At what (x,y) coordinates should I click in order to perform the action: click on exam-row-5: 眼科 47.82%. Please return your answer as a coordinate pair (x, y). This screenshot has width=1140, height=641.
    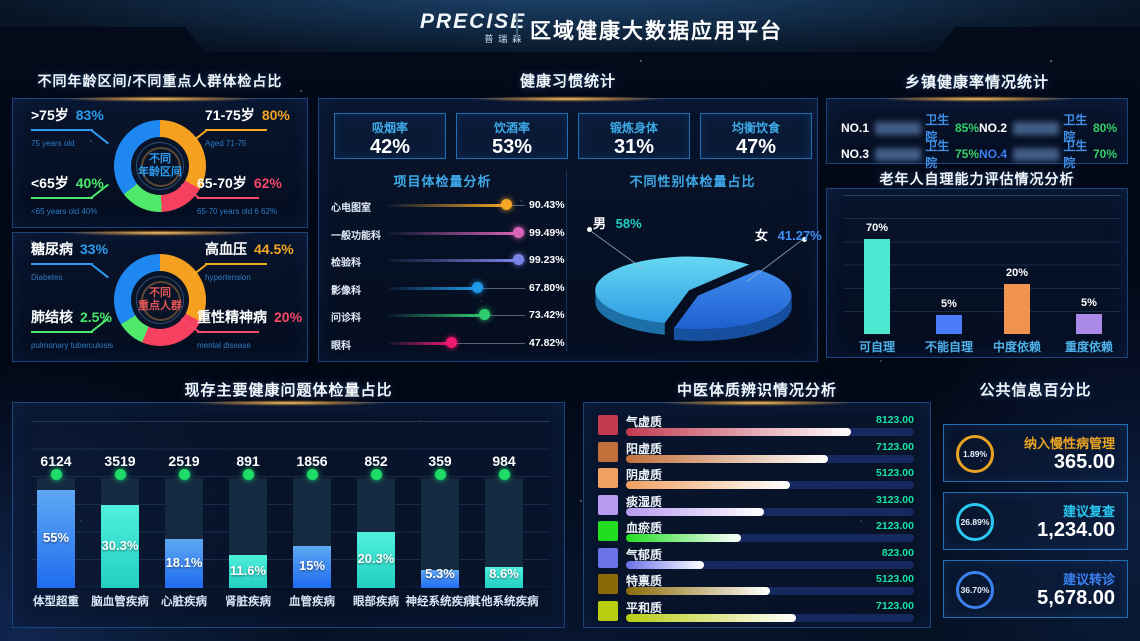
    Looking at the image, I should click on (451, 343).